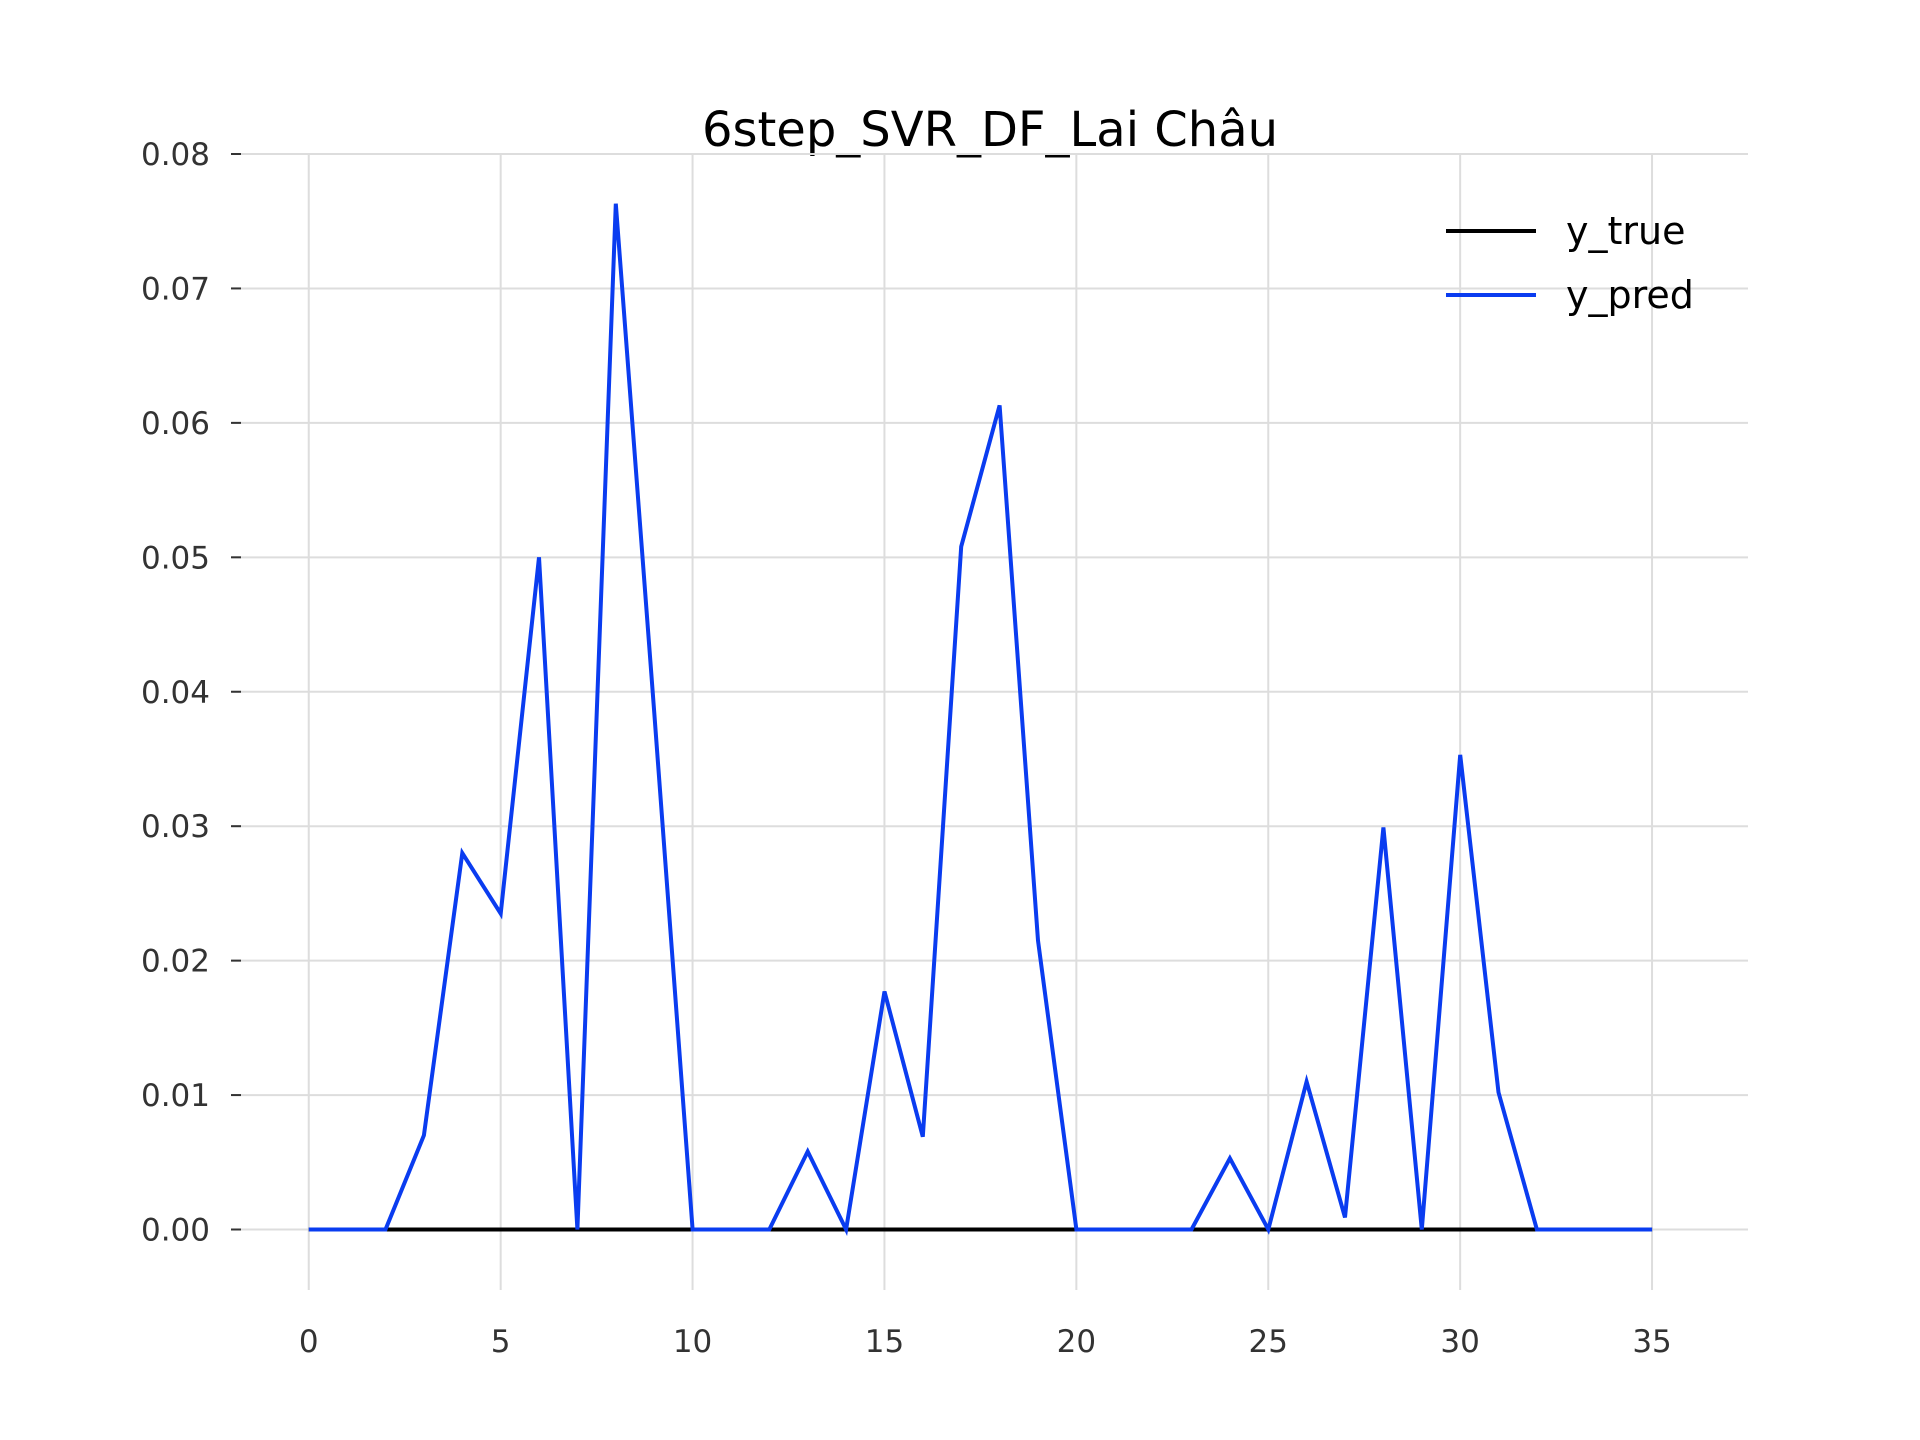 The image size is (1920, 1440). What do you see at coordinates (692, 1342) in the screenshot?
I see `x-tick-label: 10` at bounding box center [692, 1342].